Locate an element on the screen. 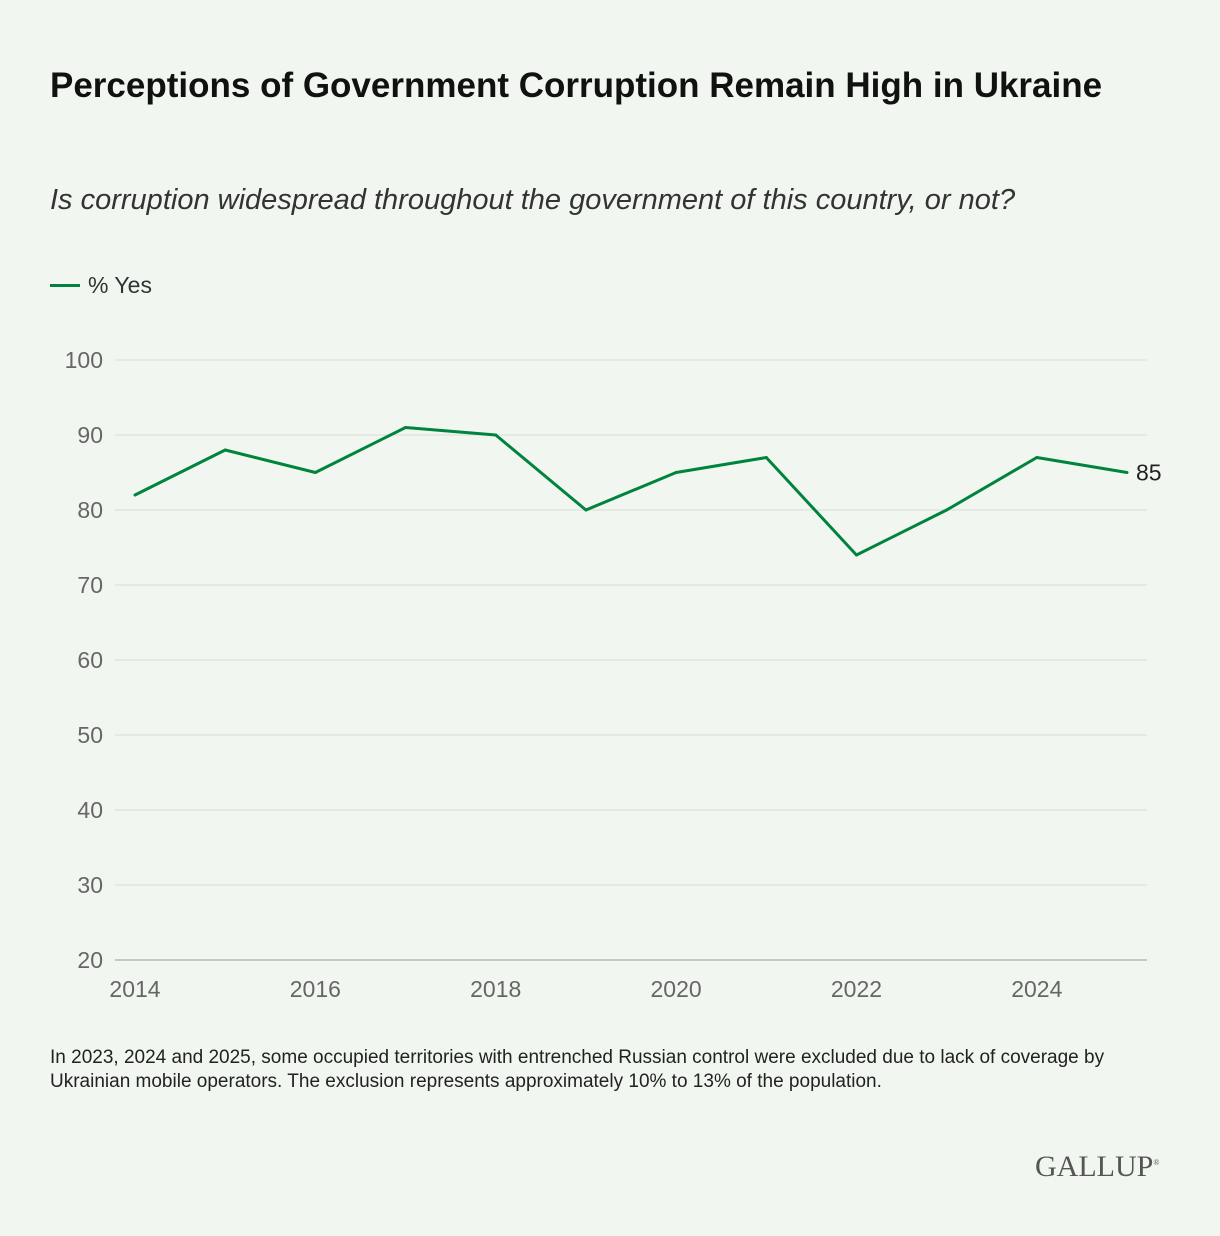 Image resolution: width=1220 pixels, height=1236 pixels. y-tick-label: 30 is located at coordinates (90, 885).